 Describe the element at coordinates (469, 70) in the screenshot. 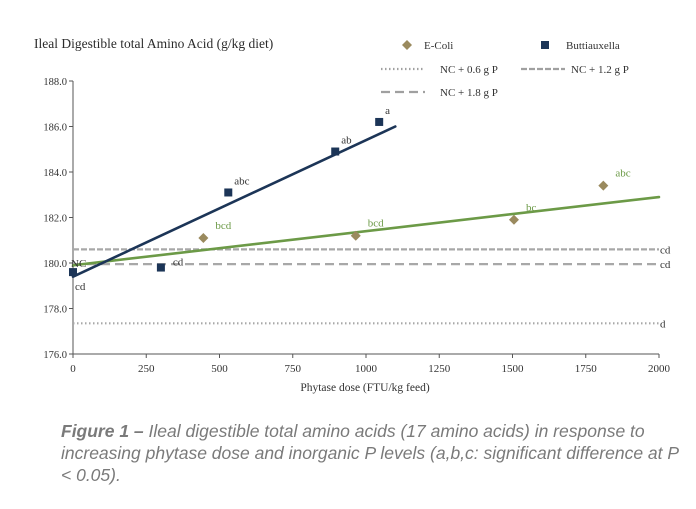

I see `legend-label-nc06: NC + 0.6 g P` at that location.